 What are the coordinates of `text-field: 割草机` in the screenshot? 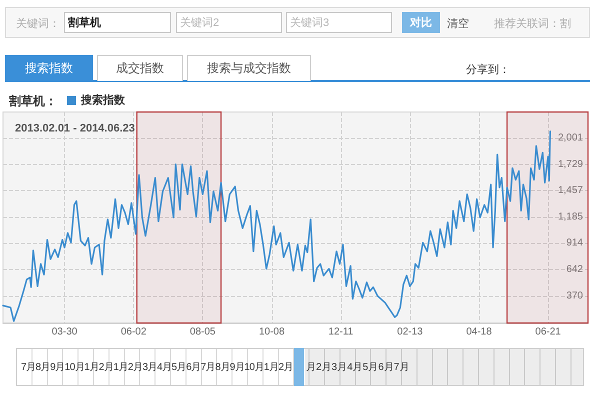 It's located at (117, 22).